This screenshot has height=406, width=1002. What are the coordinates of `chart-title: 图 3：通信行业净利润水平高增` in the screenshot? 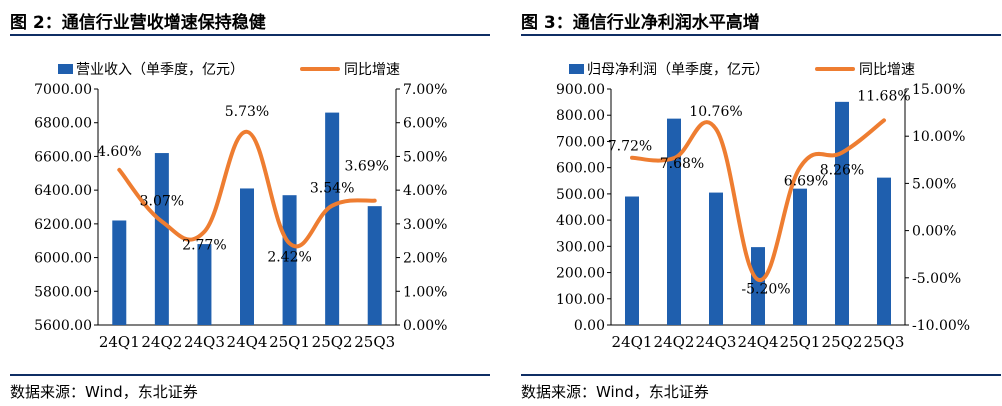 It's located at (640, 23).